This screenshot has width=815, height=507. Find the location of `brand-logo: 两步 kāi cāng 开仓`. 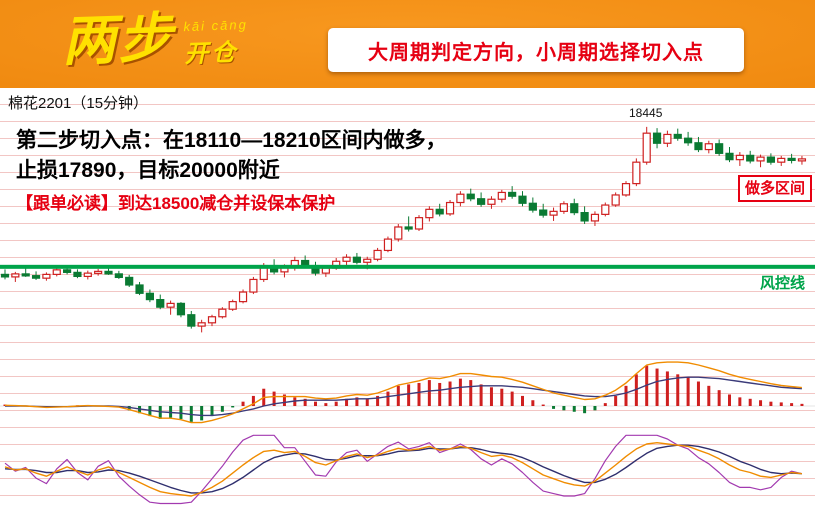

brand-logo: 两步 kāi cāng 开仓 is located at coordinates (154, 40).